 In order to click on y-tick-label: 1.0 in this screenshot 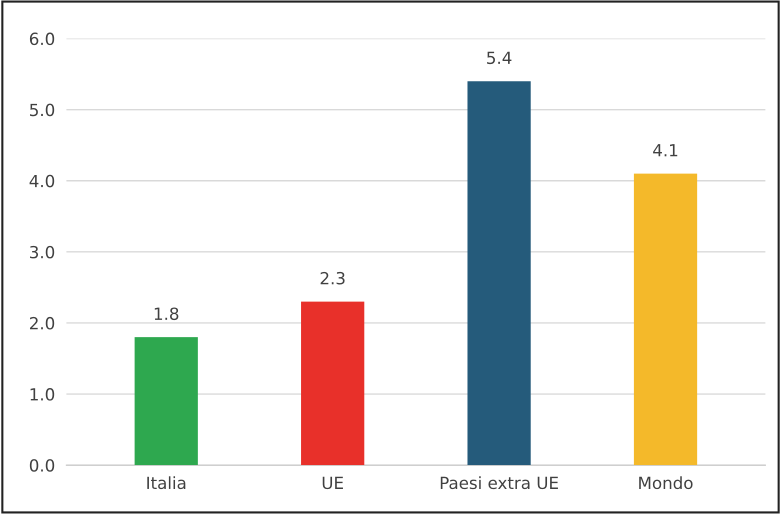, I will do `click(42, 394)`.